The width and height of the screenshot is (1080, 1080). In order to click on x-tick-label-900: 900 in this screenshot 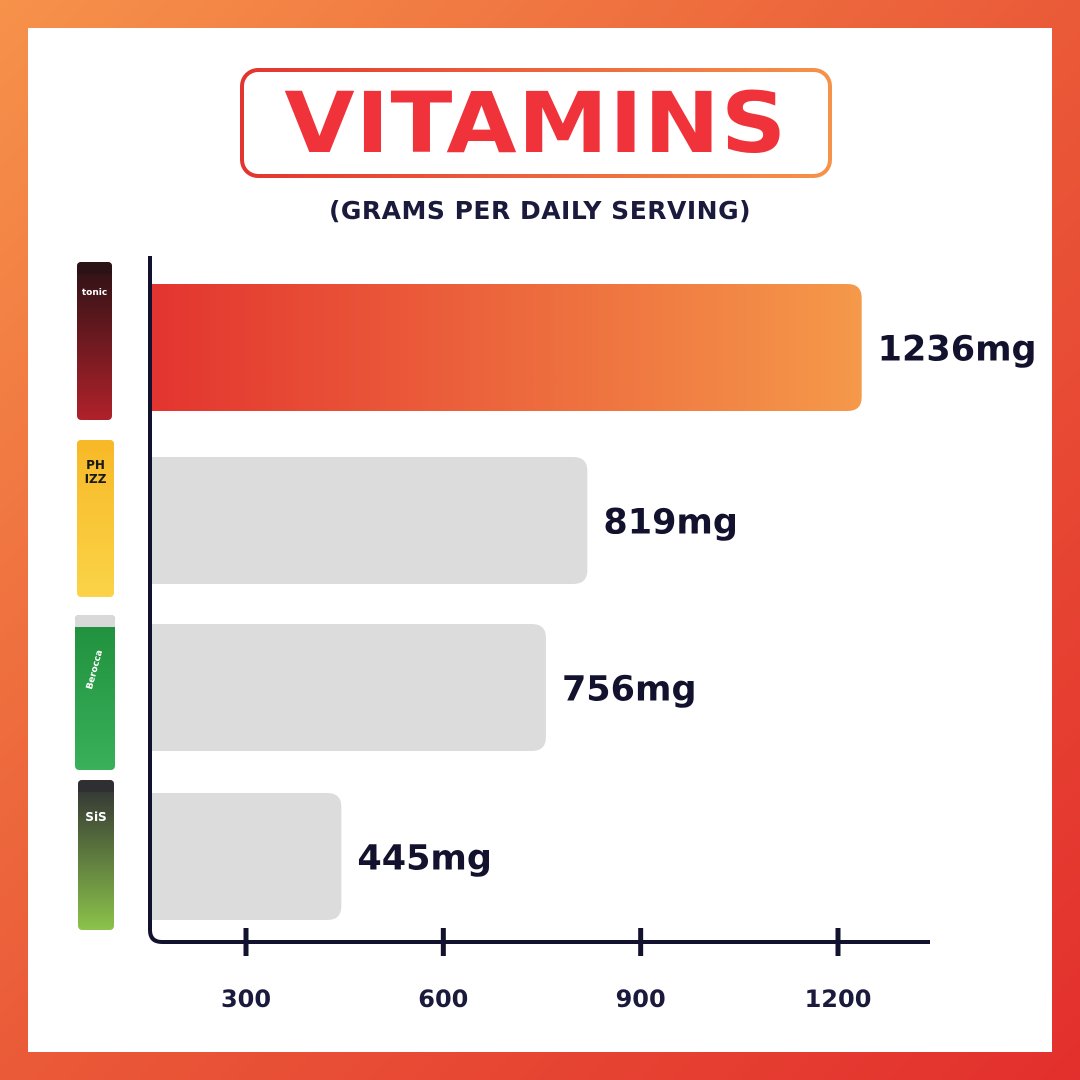, I will do `click(641, 999)`.